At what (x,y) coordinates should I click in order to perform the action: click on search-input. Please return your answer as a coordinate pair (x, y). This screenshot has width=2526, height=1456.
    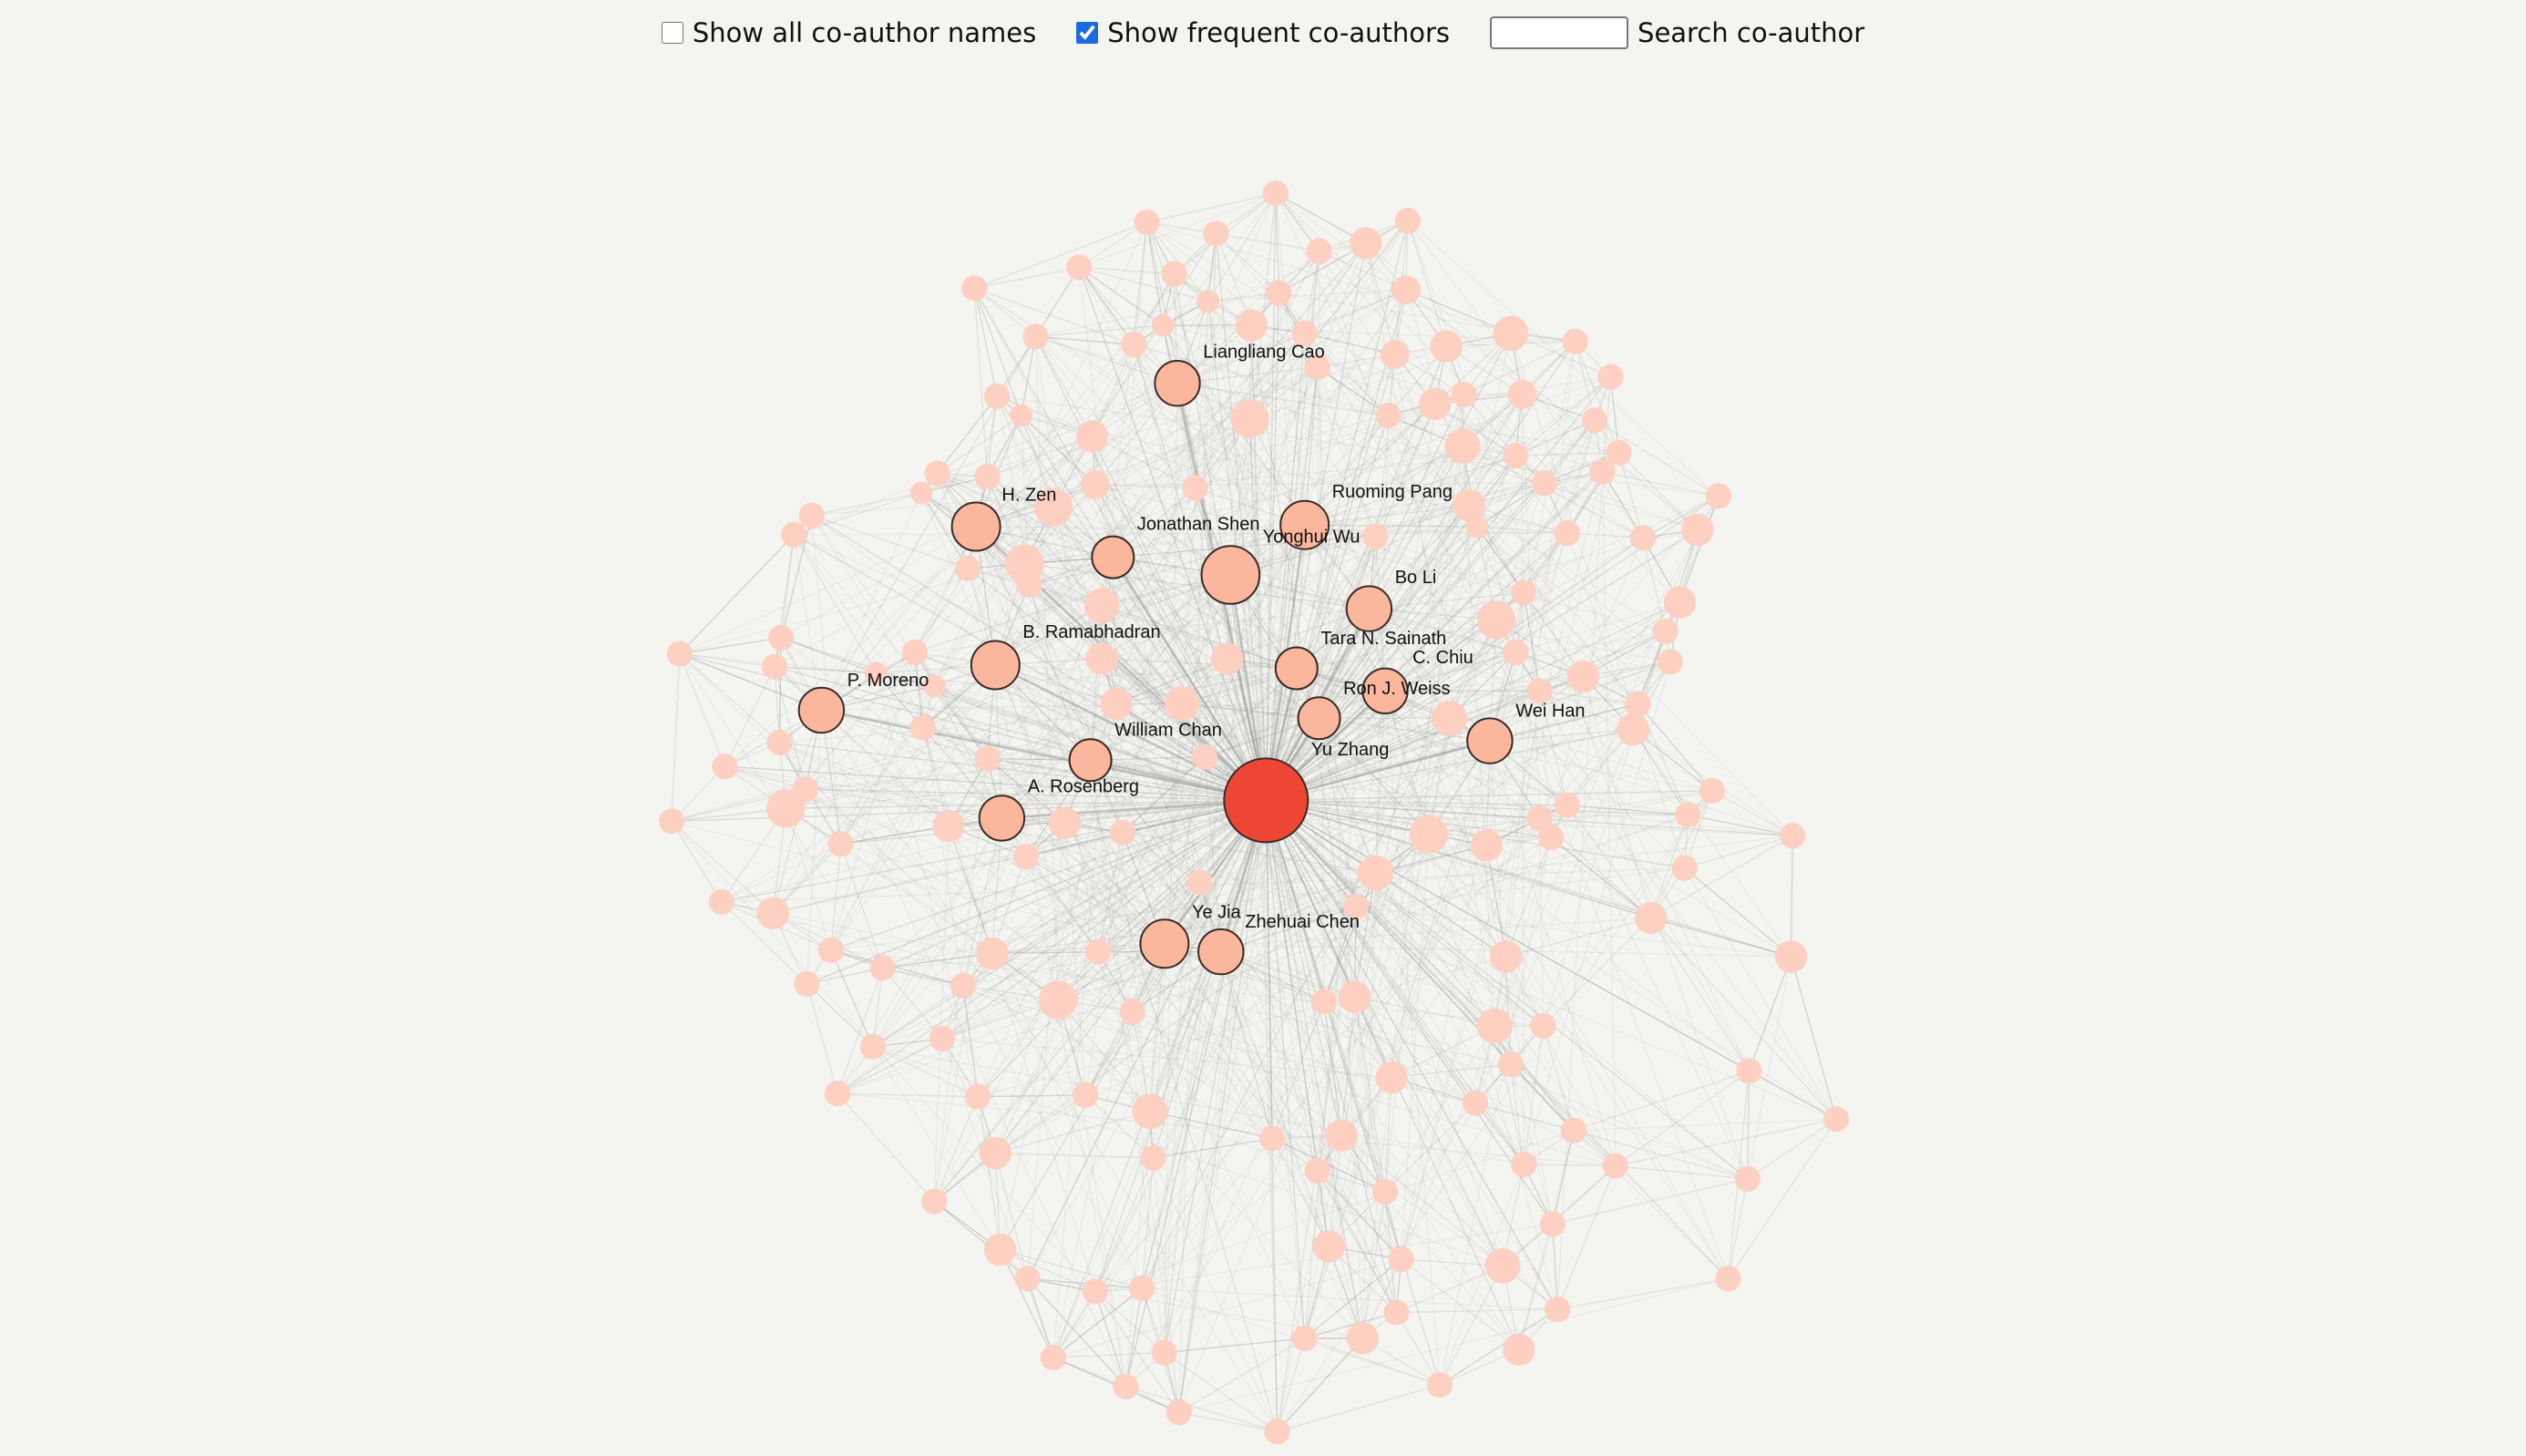
    Looking at the image, I should click on (1559, 32).